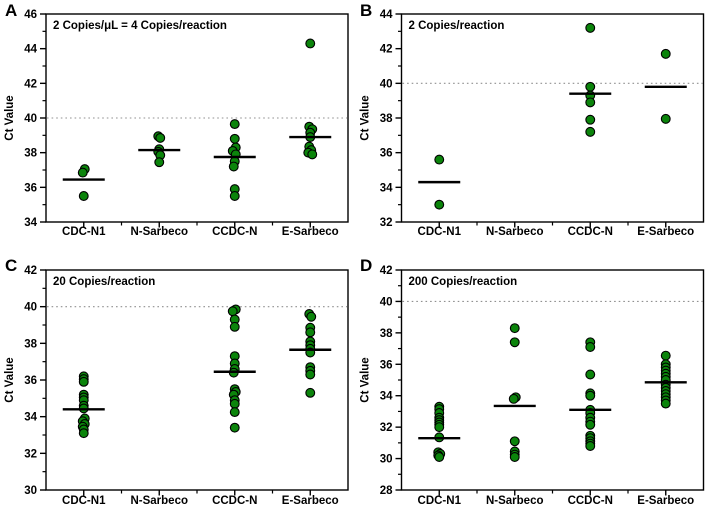 The width and height of the screenshot is (711, 511). Describe the element at coordinates (30, 15) in the screenshot. I see `y-tick-label: 46` at that location.